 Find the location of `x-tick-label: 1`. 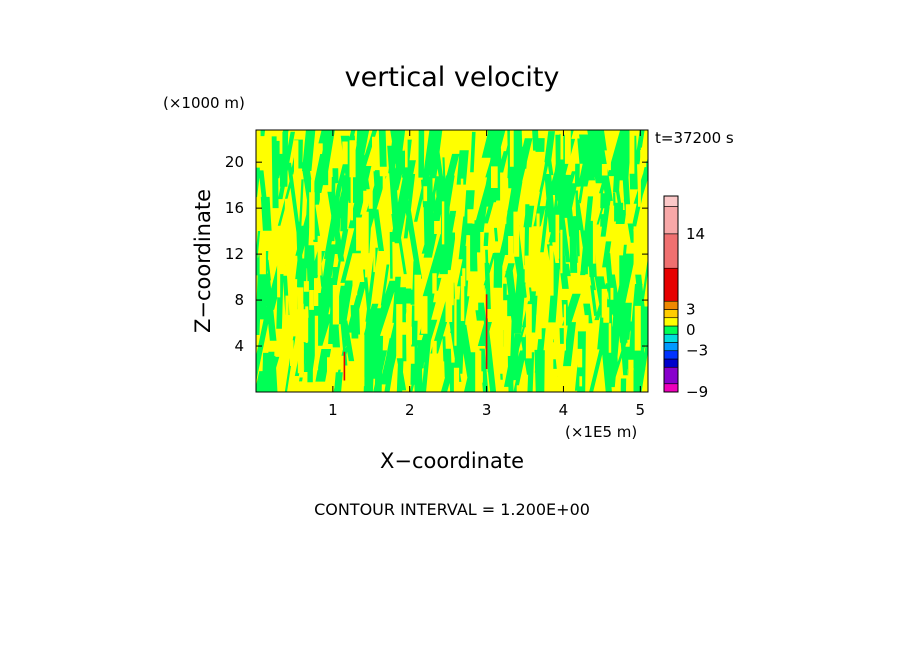

x-tick-label: 1 is located at coordinates (333, 410).